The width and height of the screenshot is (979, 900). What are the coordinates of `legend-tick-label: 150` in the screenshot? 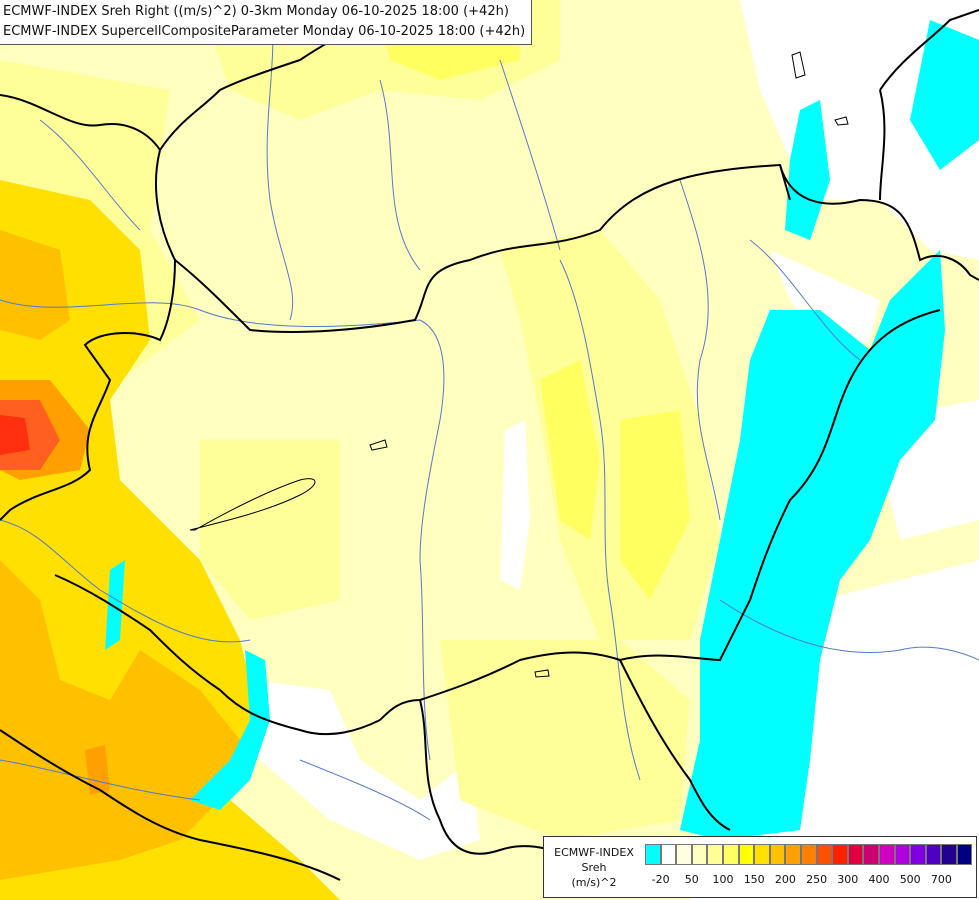 It's located at (754, 879).